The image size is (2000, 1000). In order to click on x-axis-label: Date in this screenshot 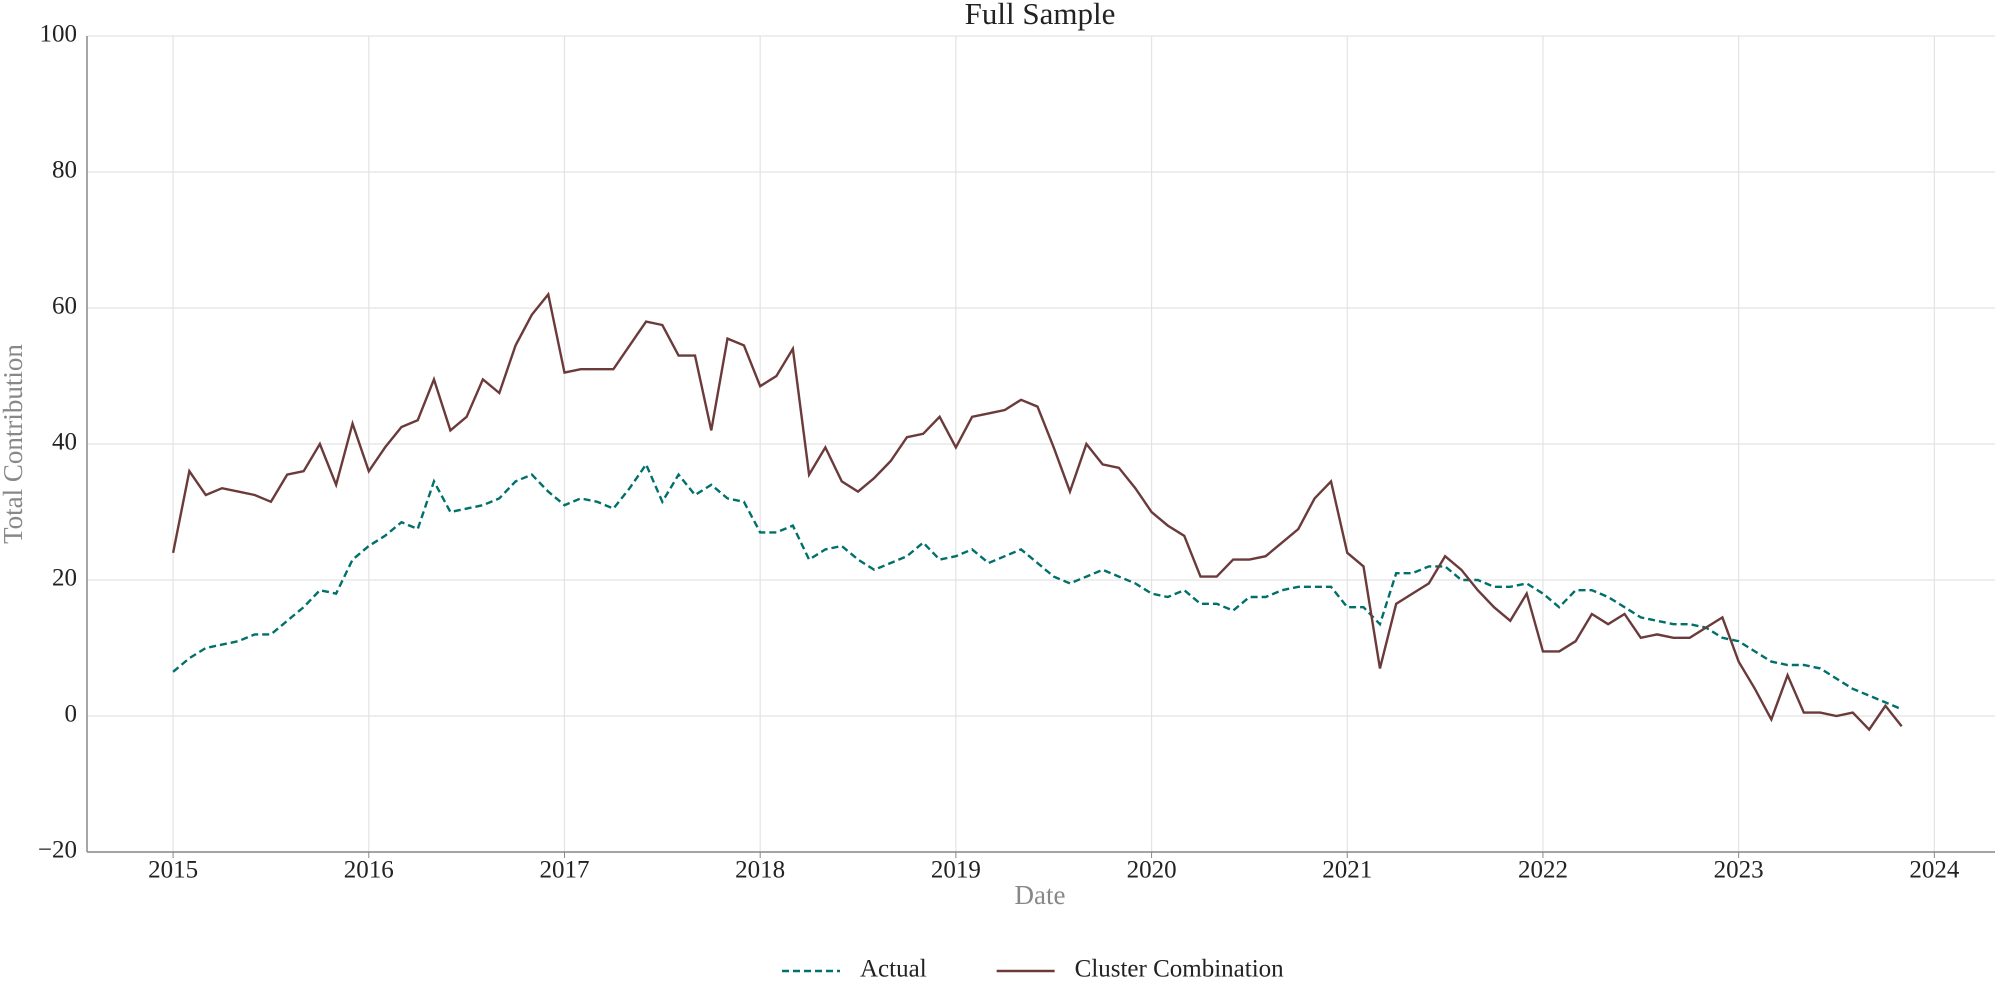, I will do `click(1040, 895)`.